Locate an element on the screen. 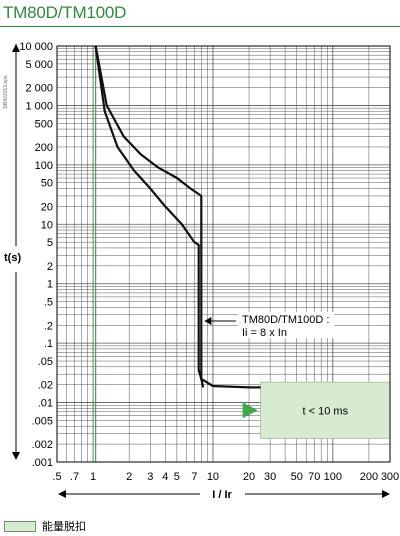  y-tick-label: .02 is located at coordinates (45, 386).